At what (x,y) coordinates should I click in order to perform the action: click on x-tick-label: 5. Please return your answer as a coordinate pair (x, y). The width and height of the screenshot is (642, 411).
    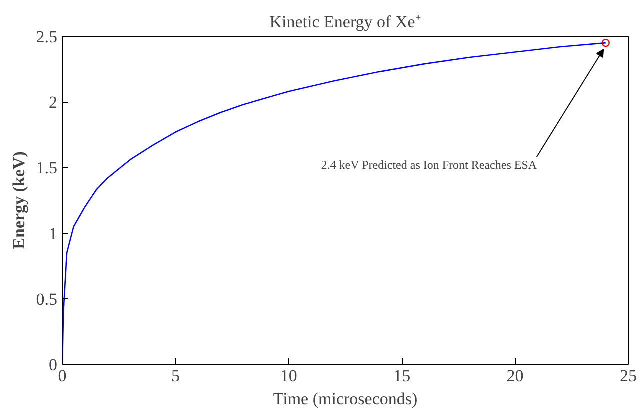
    Looking at the image, I should click on (175, 376).